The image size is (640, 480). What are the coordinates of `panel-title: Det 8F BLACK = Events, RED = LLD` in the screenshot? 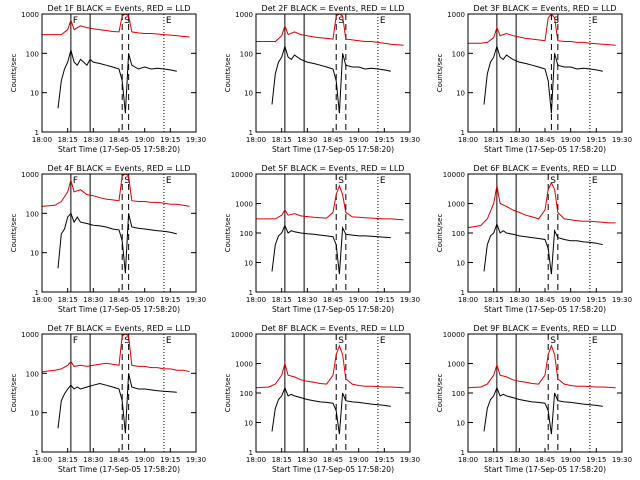 It's located at (333, 328).